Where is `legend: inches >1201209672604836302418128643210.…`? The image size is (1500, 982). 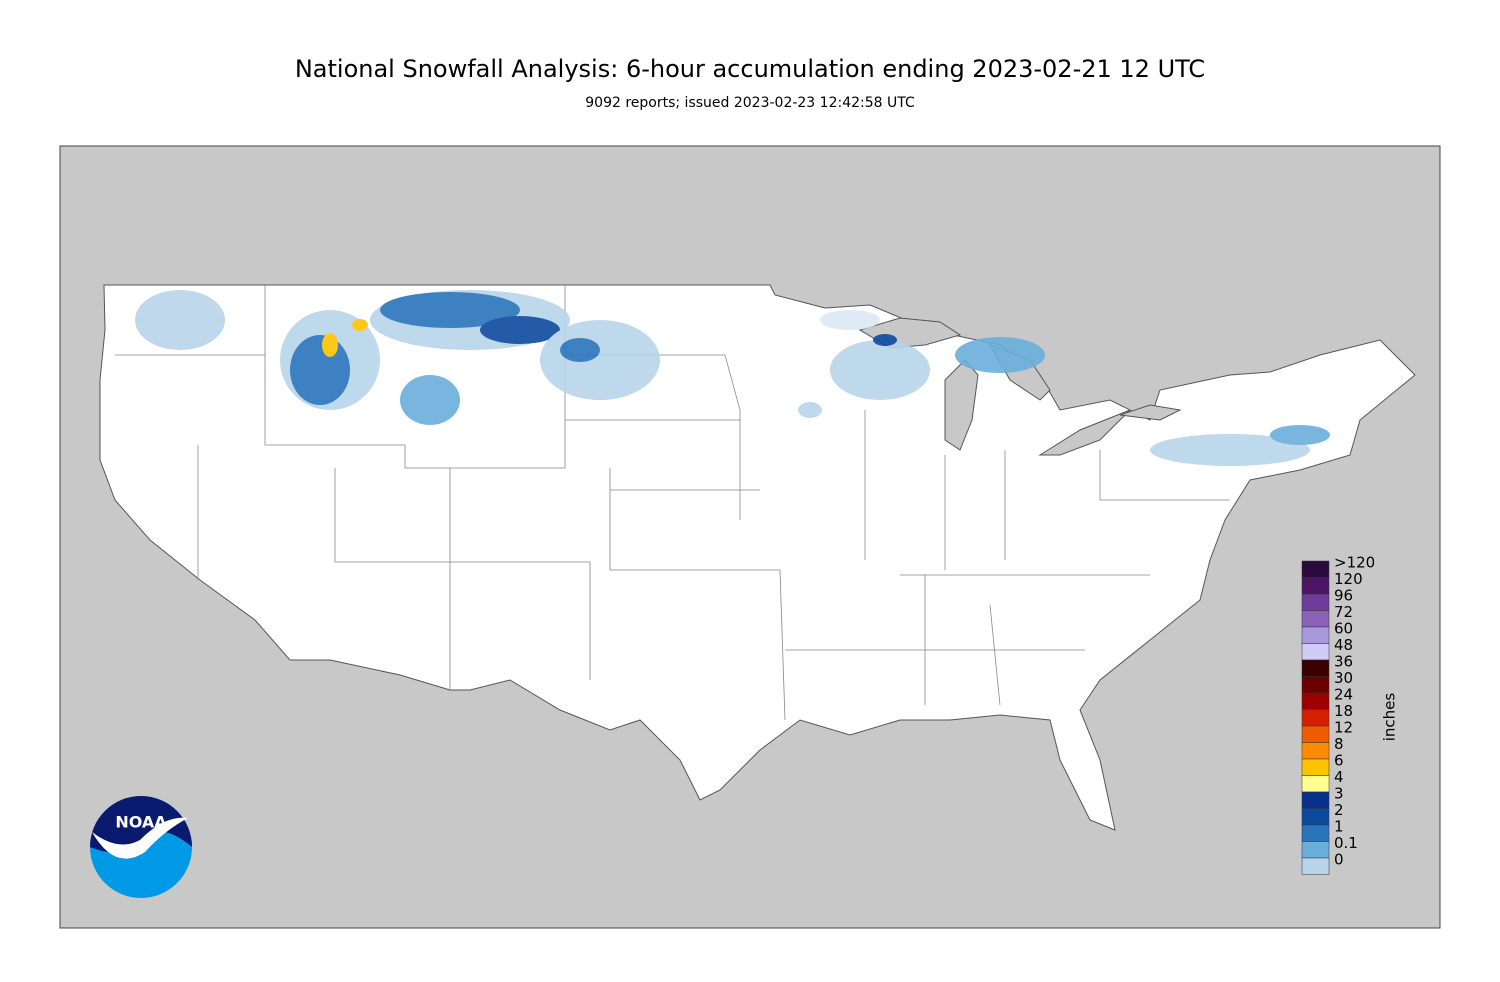
legend: inches >1201209672604836302418128643210.… is located at coordinates (1350, 714).